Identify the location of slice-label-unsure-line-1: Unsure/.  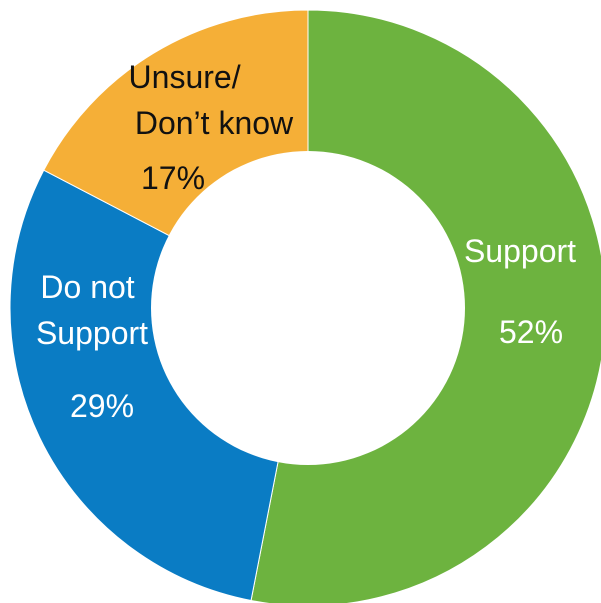
(185, 77).